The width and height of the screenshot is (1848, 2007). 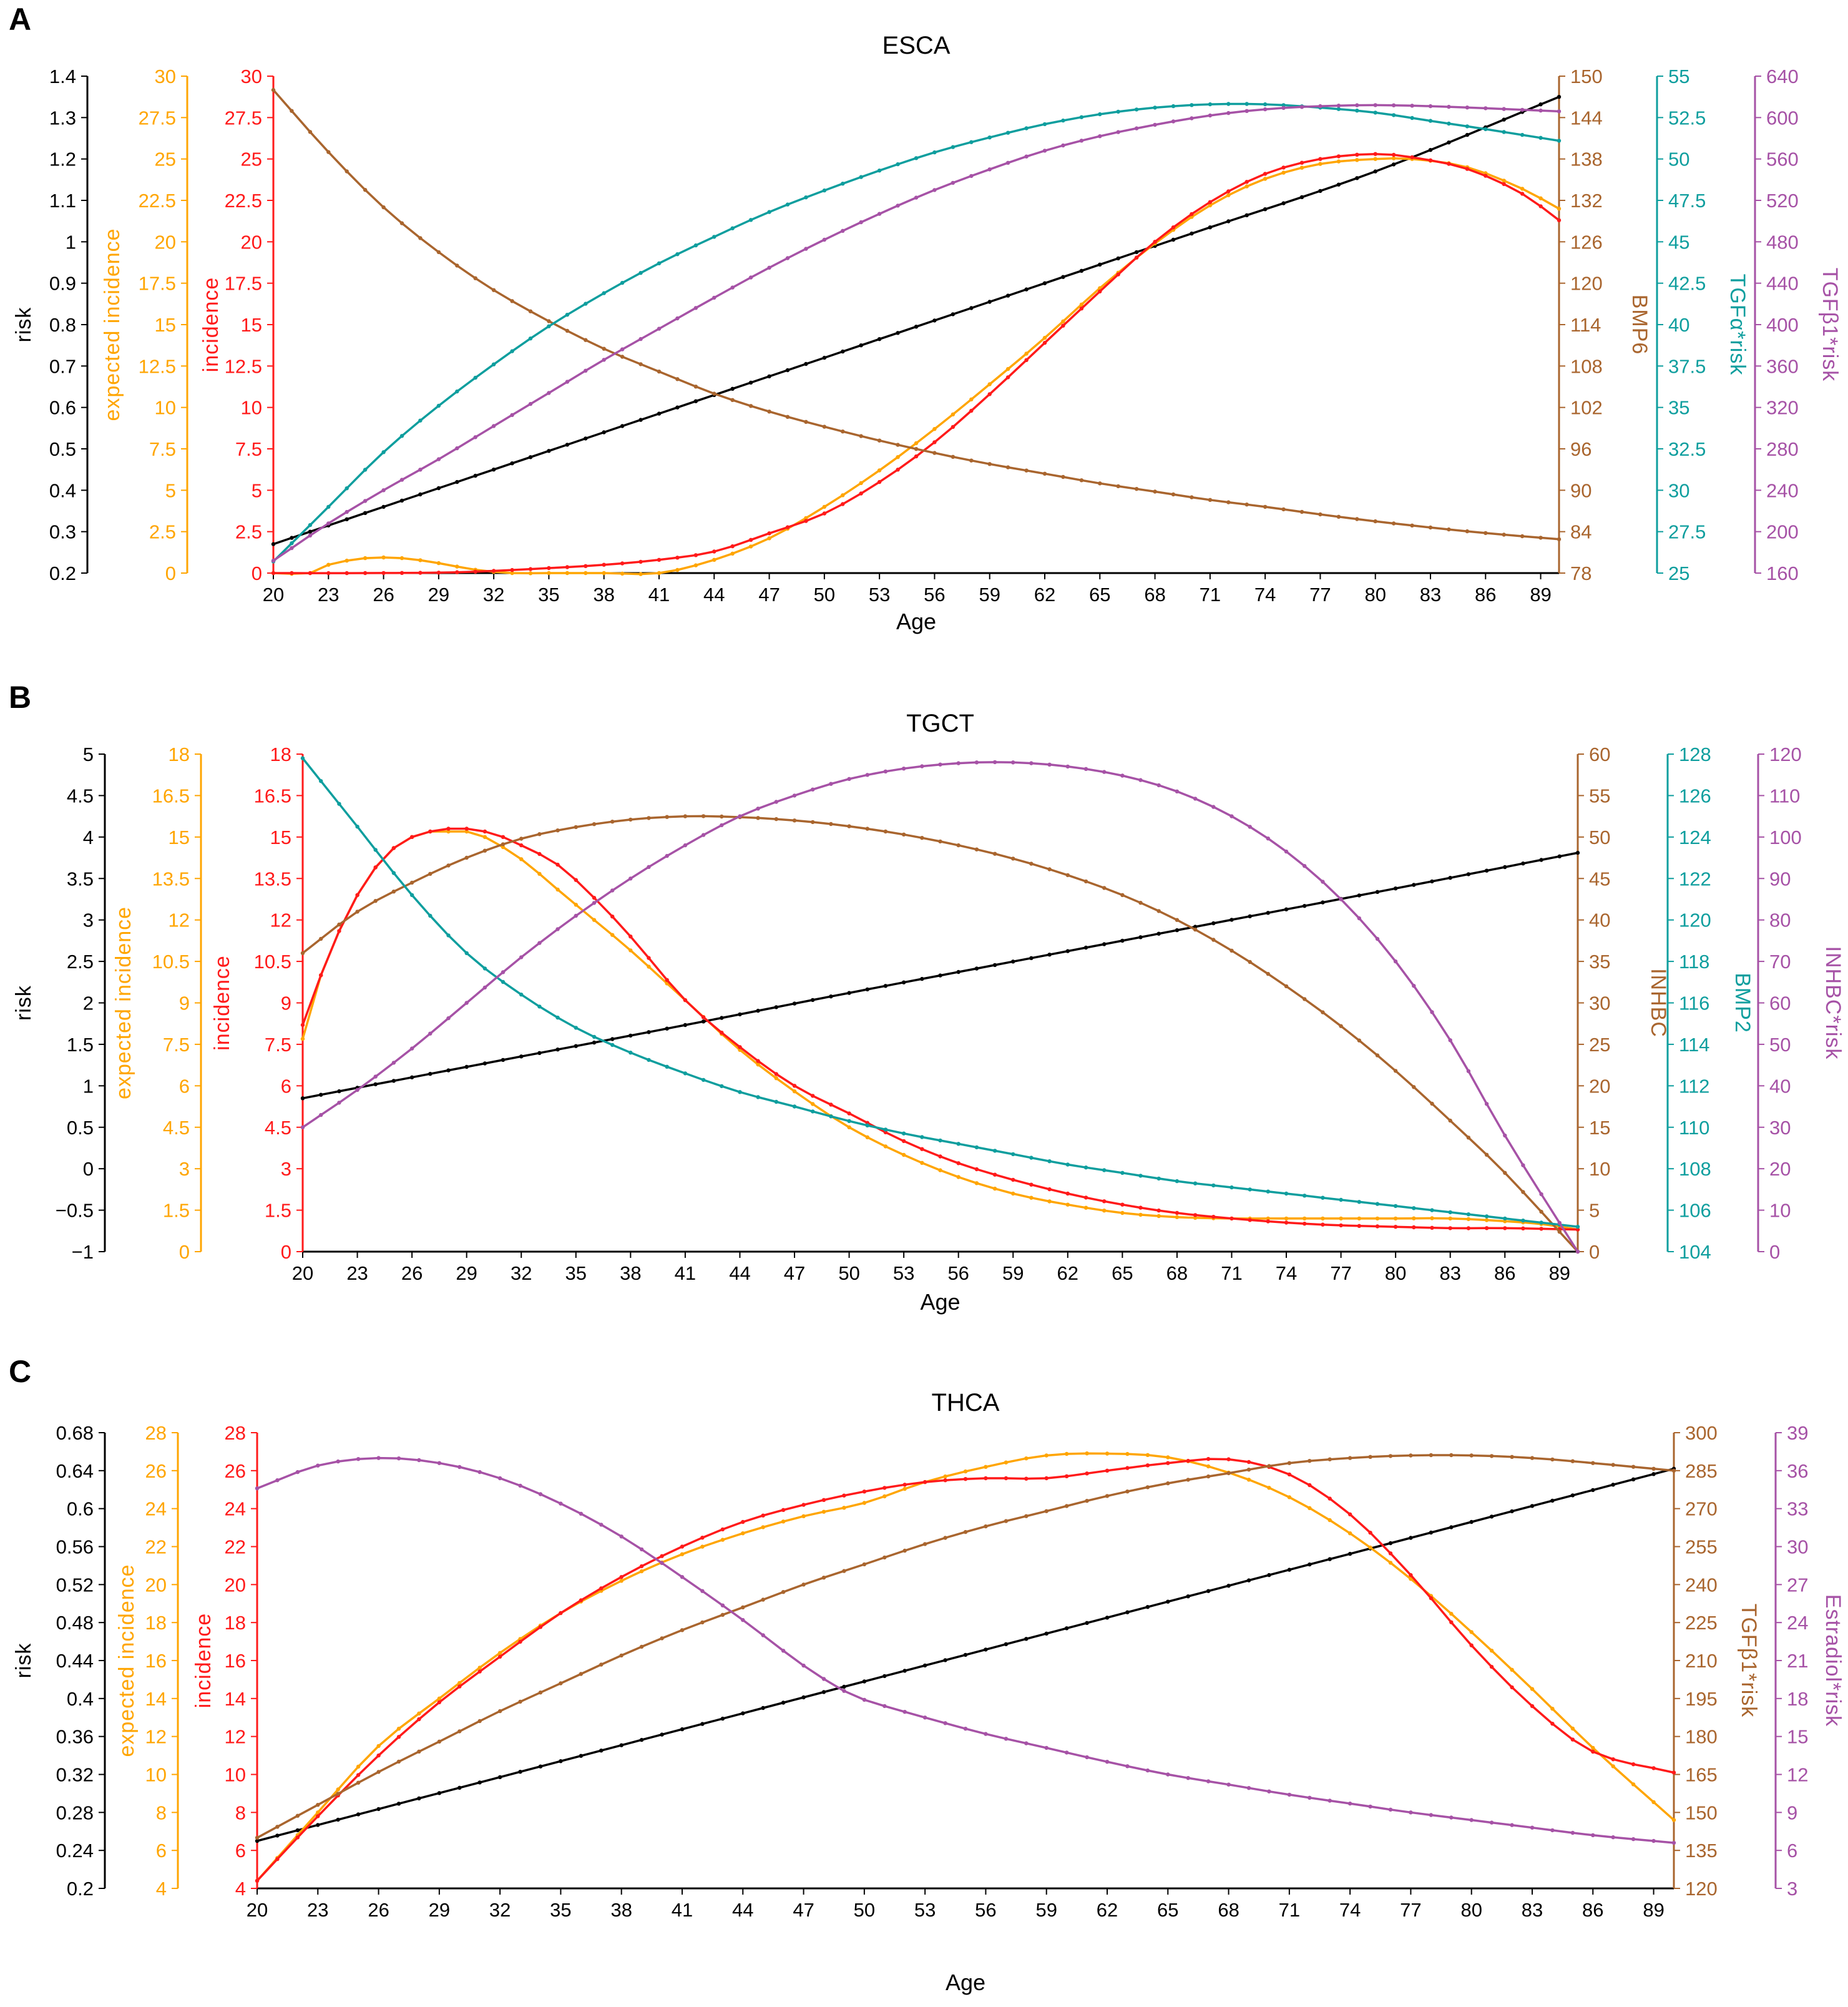 What do you see at coordinates (1780, 920) in the screenshot?
I see `y-tick-label: 80` at bounding box center [1780, 920].